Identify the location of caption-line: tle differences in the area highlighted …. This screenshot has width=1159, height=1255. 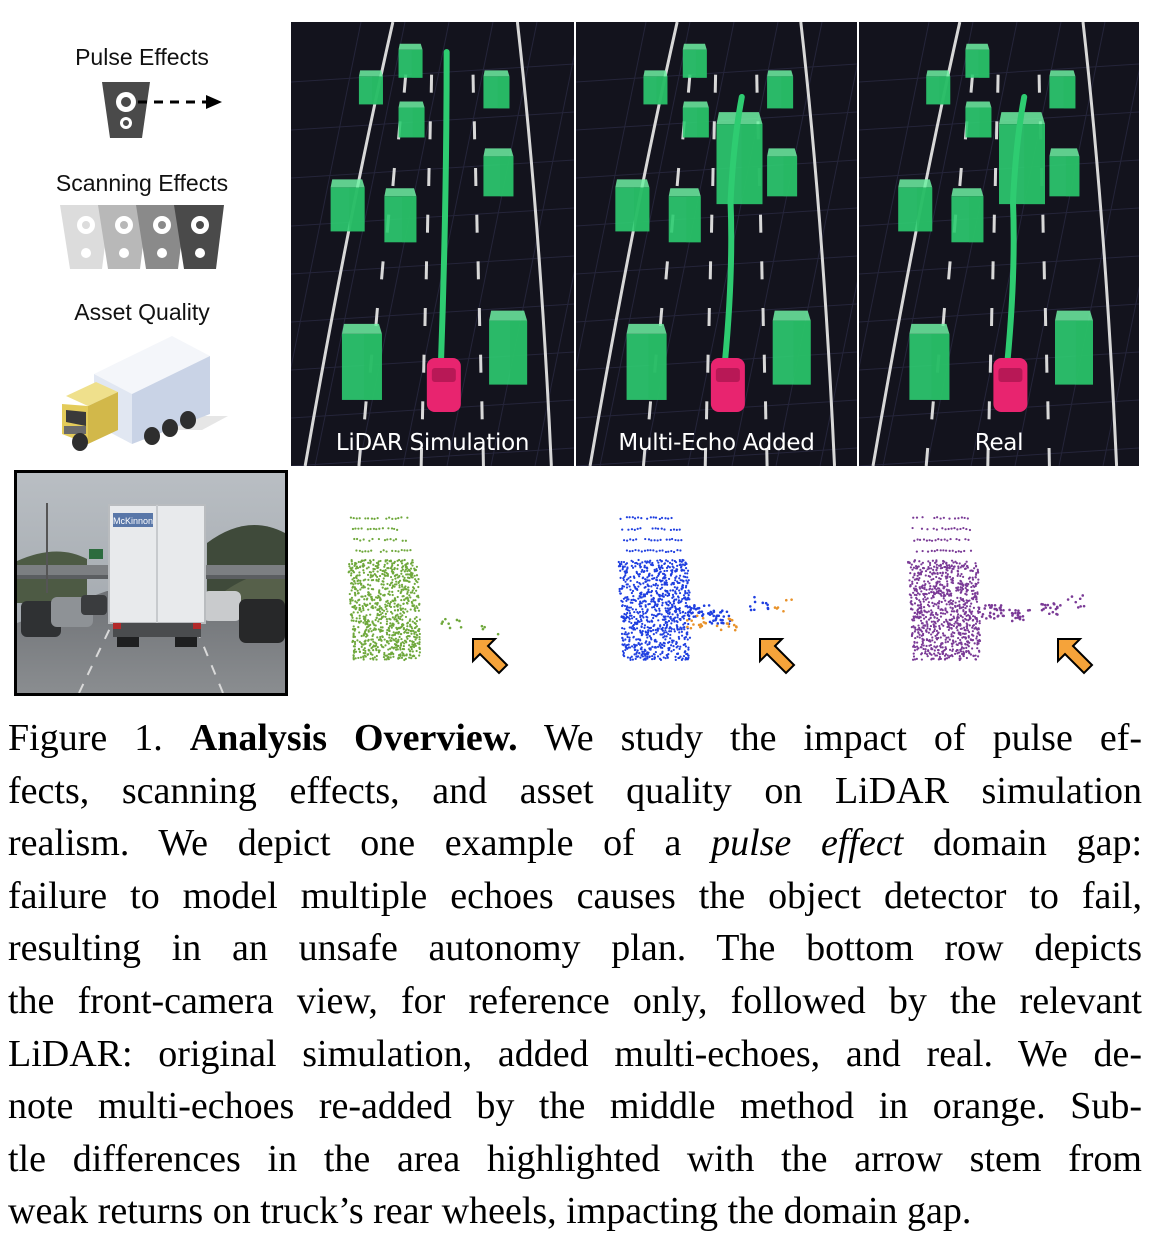
(575, 1158).